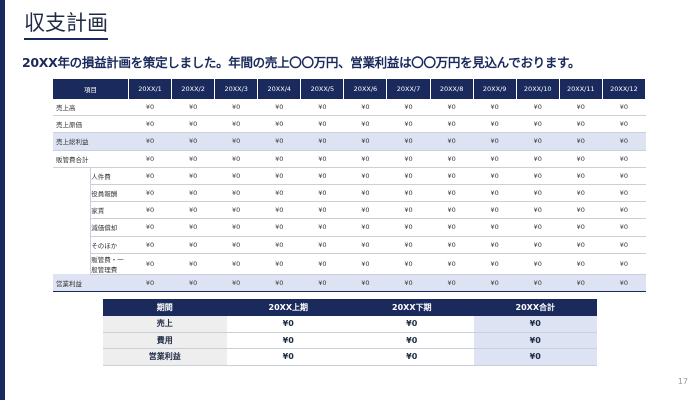 The height and width of the screenshot is (400, 700). Describe the element at coordinates (109, 193) in the screenshot. I see `row-label: 役員報酬` at that location.